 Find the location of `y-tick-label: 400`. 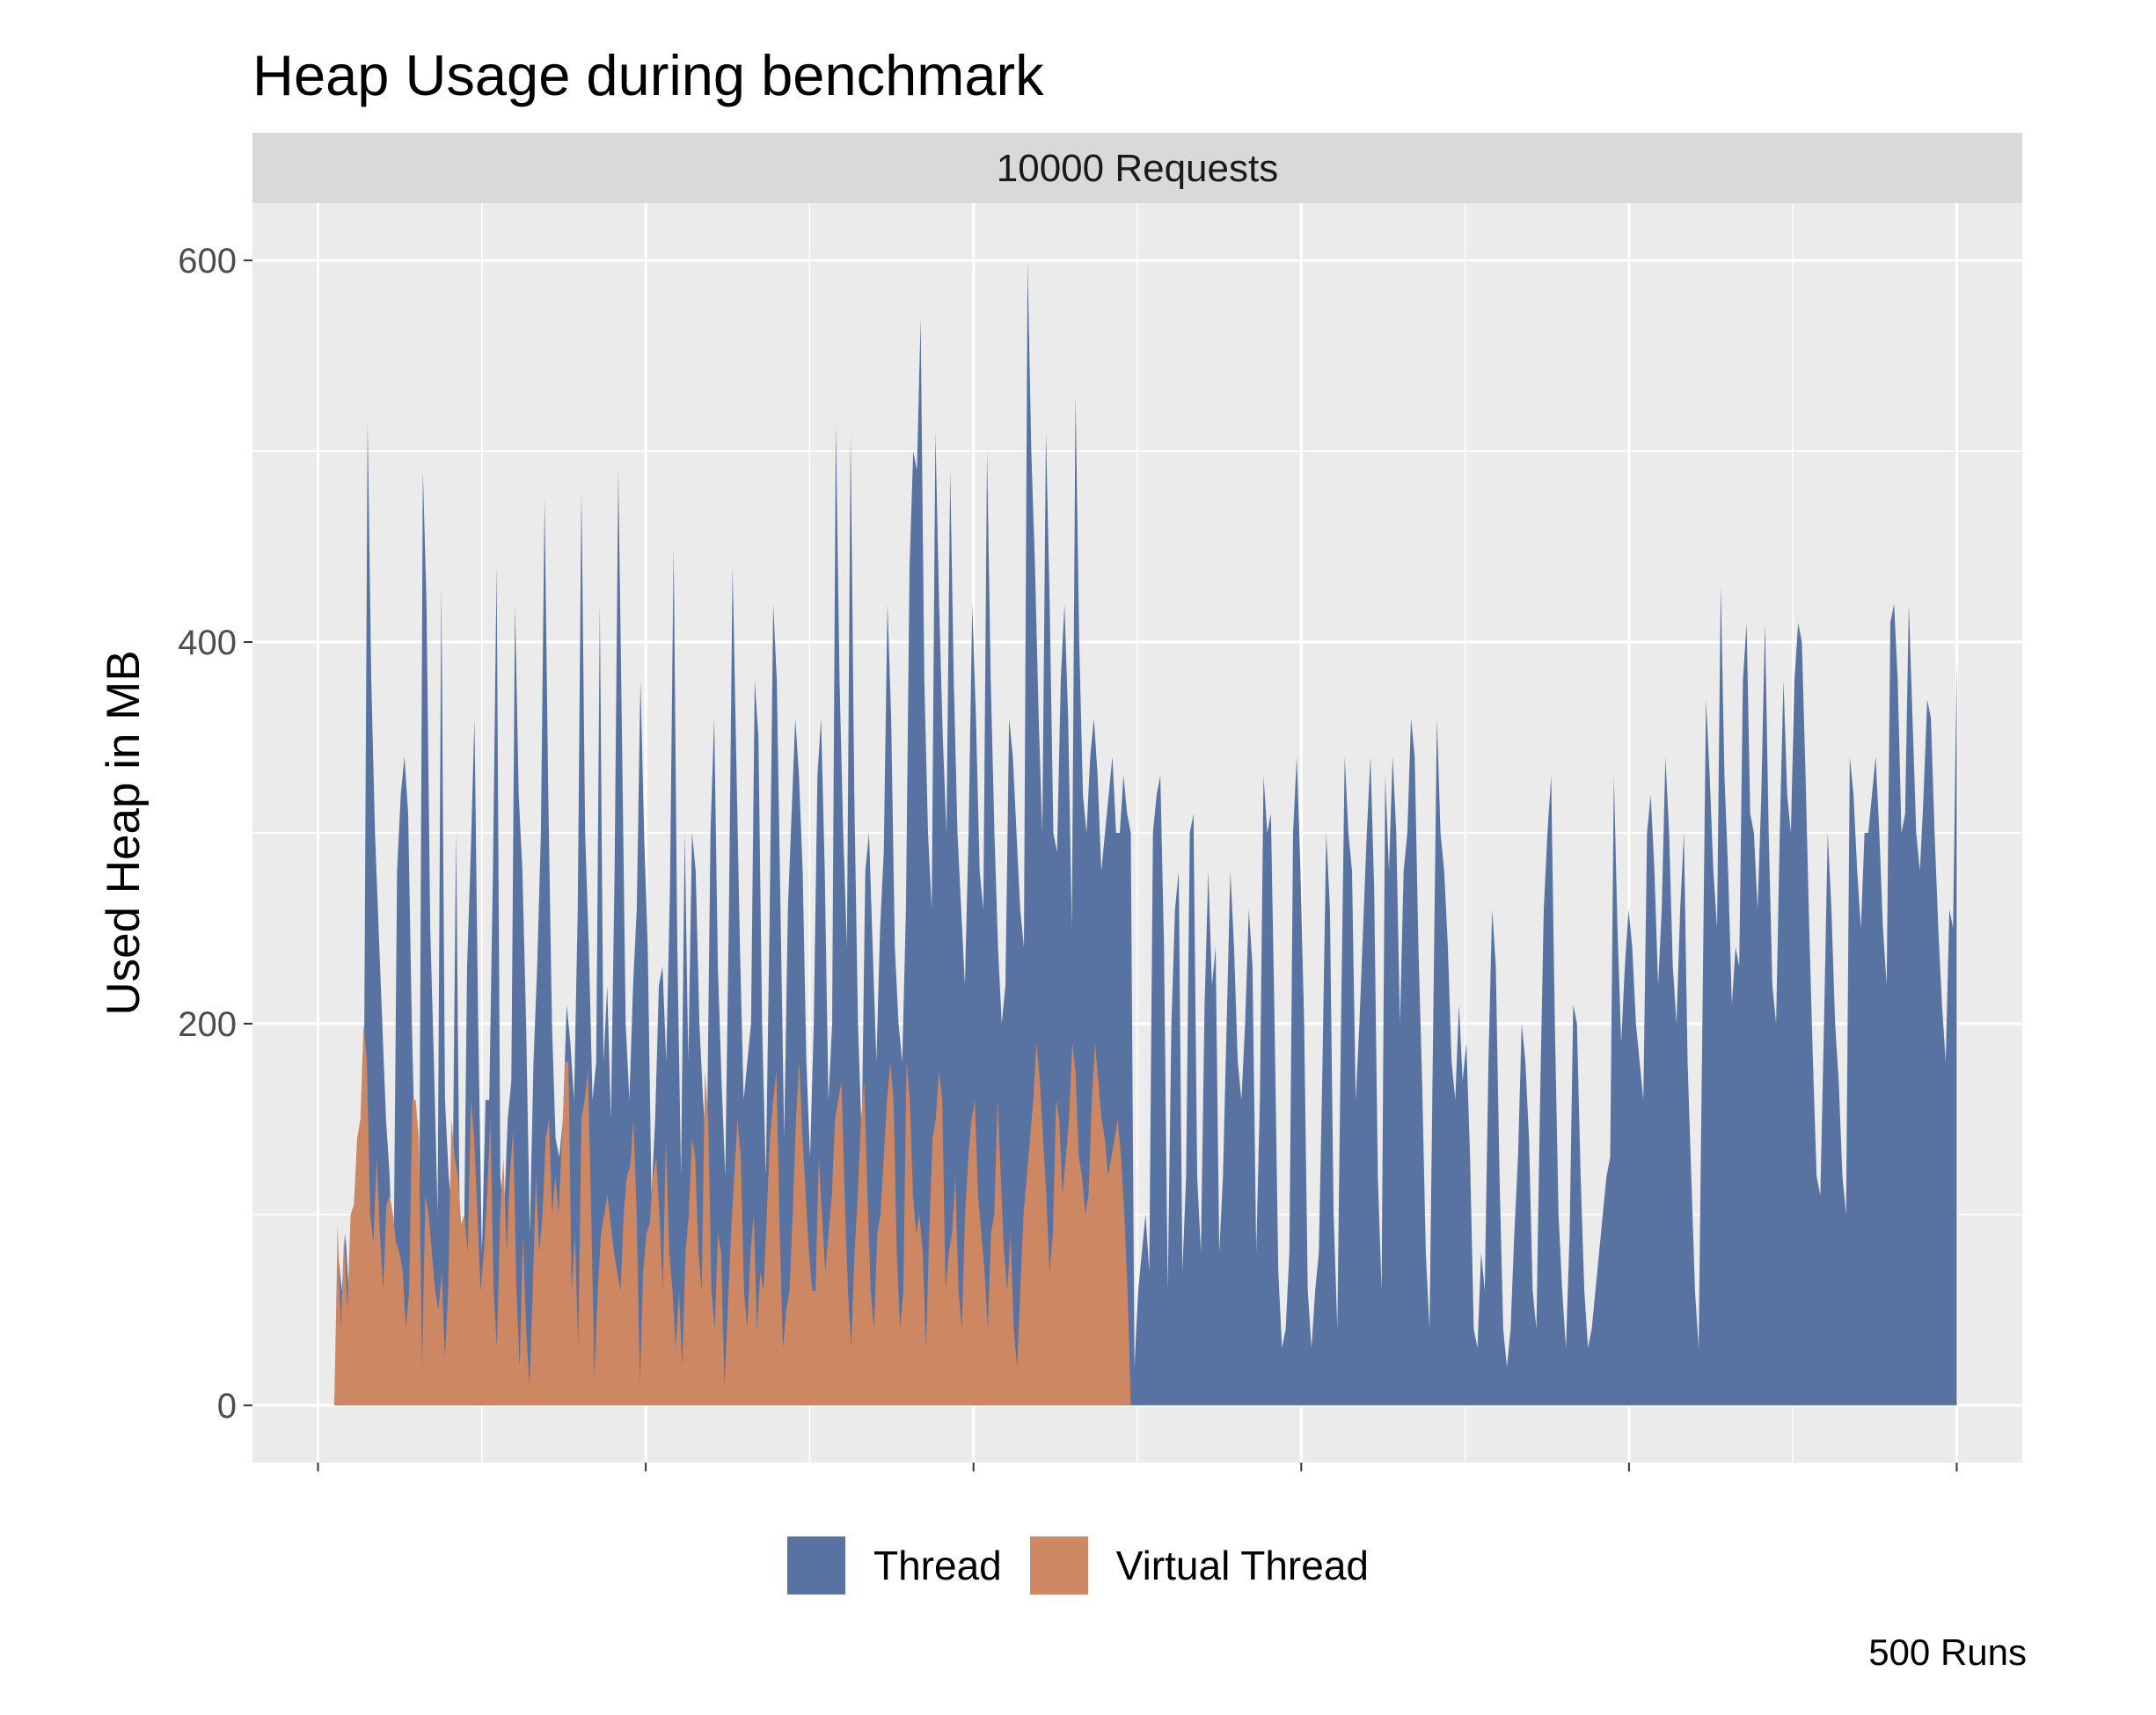

y-tick-label: 400 is located at coordinates (207, 643).